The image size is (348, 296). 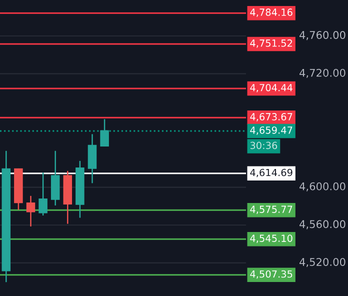 What do you see at coordinates (271, 173) in the screenshot?
I see `ref-line-label: 4,614.69` at bounding box center [271, 173].